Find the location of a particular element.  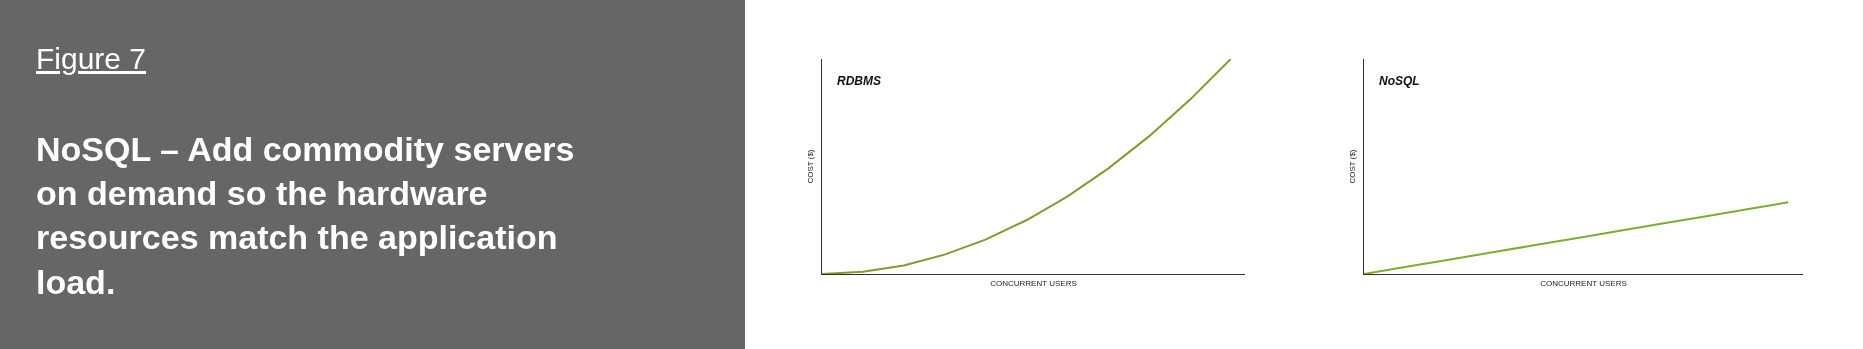

text: RDBMS is located at coordinates (859, 81).